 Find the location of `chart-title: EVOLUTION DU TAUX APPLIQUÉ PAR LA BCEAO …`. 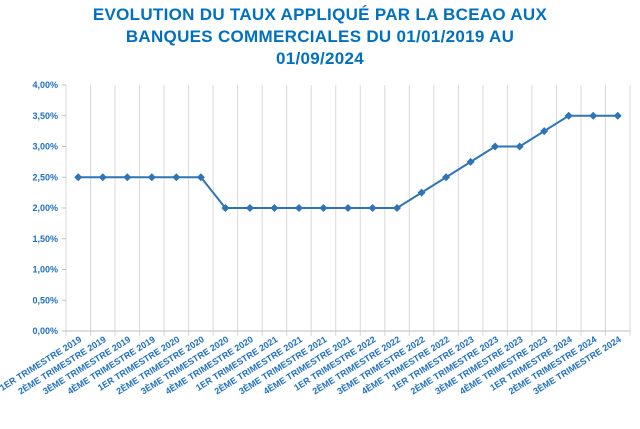

chart-title: EVOLUTION DU TAUX APPLIQUÉ PAR LA BCEAO … is located at coordinates (320, 36).